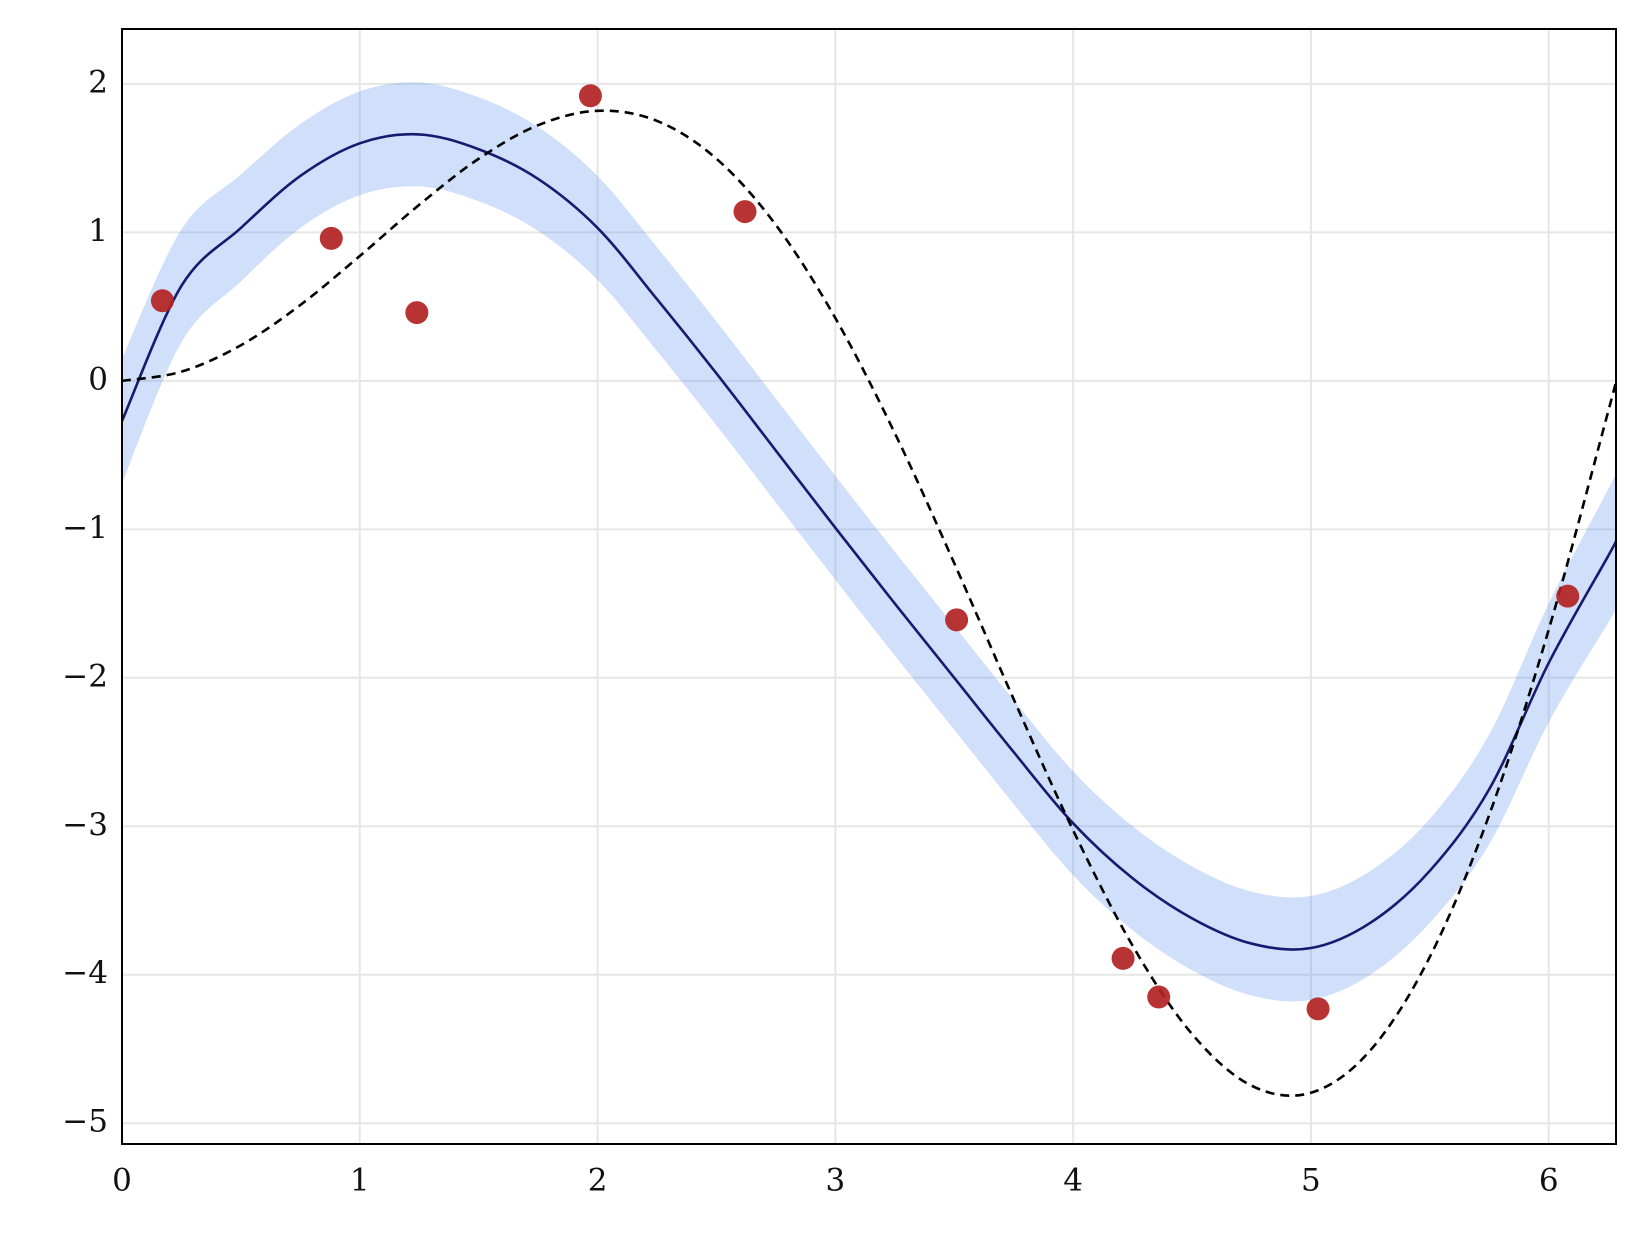  I want to click on y-tick-label: −3, so click(85, 825).